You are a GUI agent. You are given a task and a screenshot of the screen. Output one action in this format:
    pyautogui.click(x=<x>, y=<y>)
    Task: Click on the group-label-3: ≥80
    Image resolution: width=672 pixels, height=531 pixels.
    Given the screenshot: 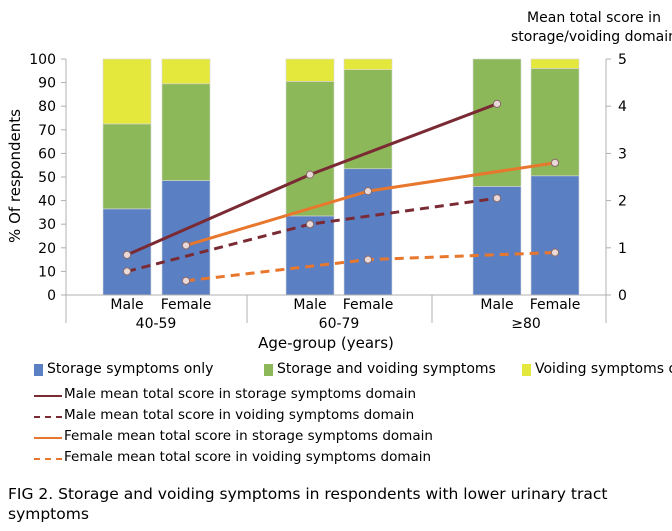 What is the action you would take?
    pyautogui.click(x=526, y=324)
    